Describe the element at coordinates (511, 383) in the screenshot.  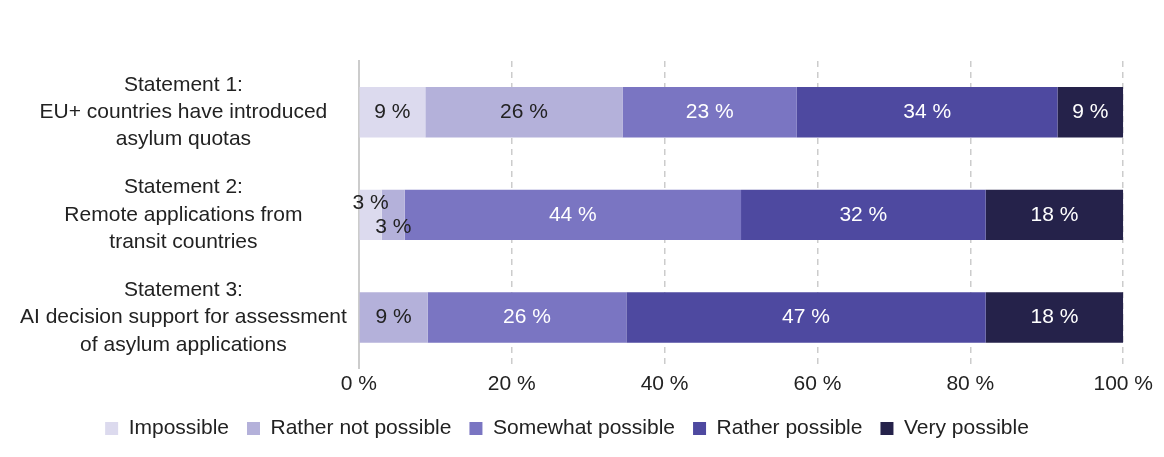
I see `x-tick-label: 20 %` at that location.